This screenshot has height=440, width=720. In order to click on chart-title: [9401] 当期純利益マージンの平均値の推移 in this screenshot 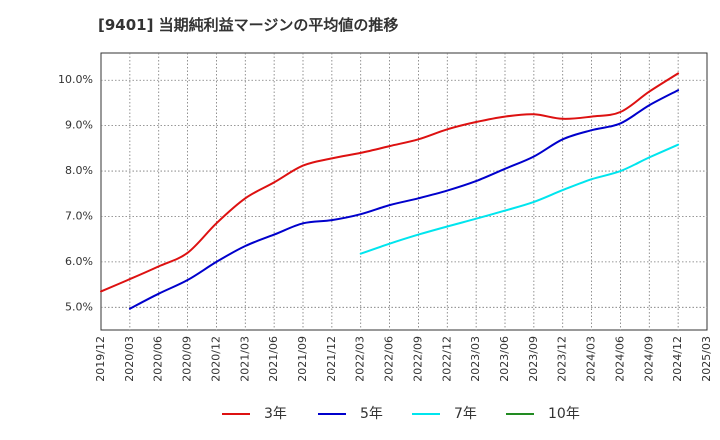, I will do `click(248, 25)`.